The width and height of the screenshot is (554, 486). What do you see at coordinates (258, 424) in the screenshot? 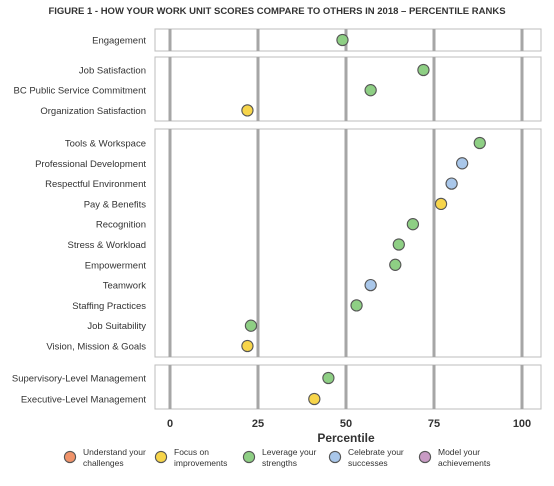
I see `x-tick-label: 25` at bounding box center [258, 424].